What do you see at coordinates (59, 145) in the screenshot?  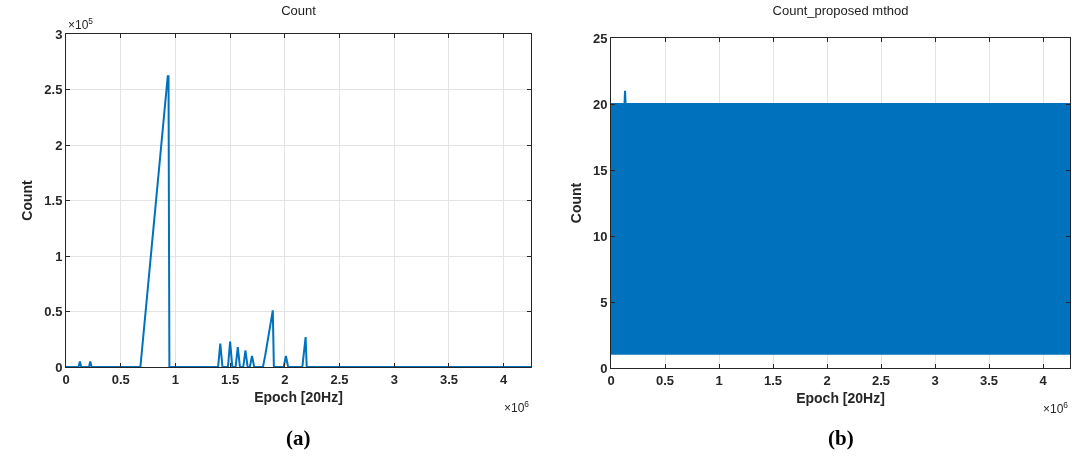 I see `y-tick-label: 2` at bounding box center [59, 145].